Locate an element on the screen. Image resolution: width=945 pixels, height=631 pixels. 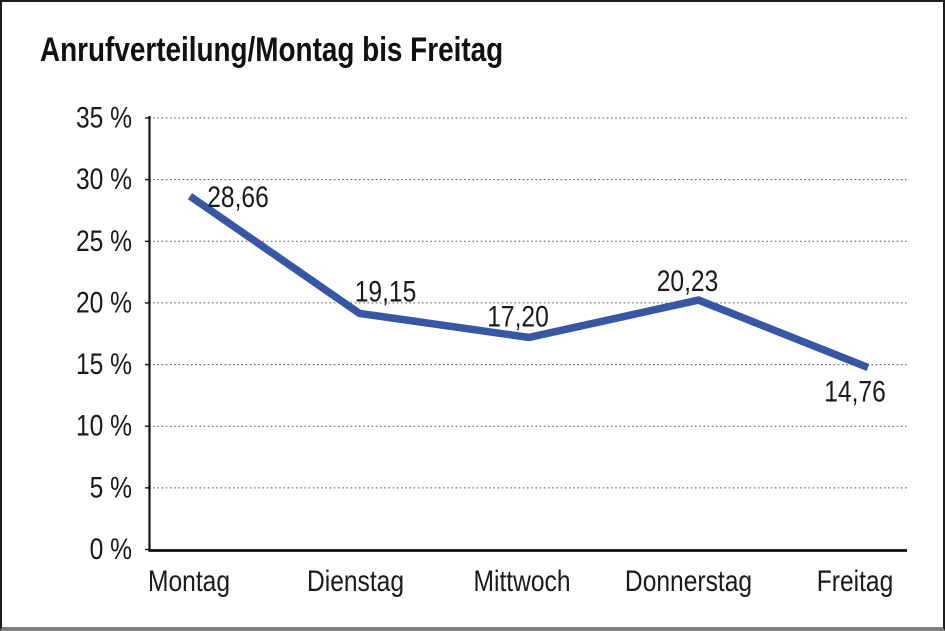
x-axis-label: Montag is located at coordinates (189, 581).